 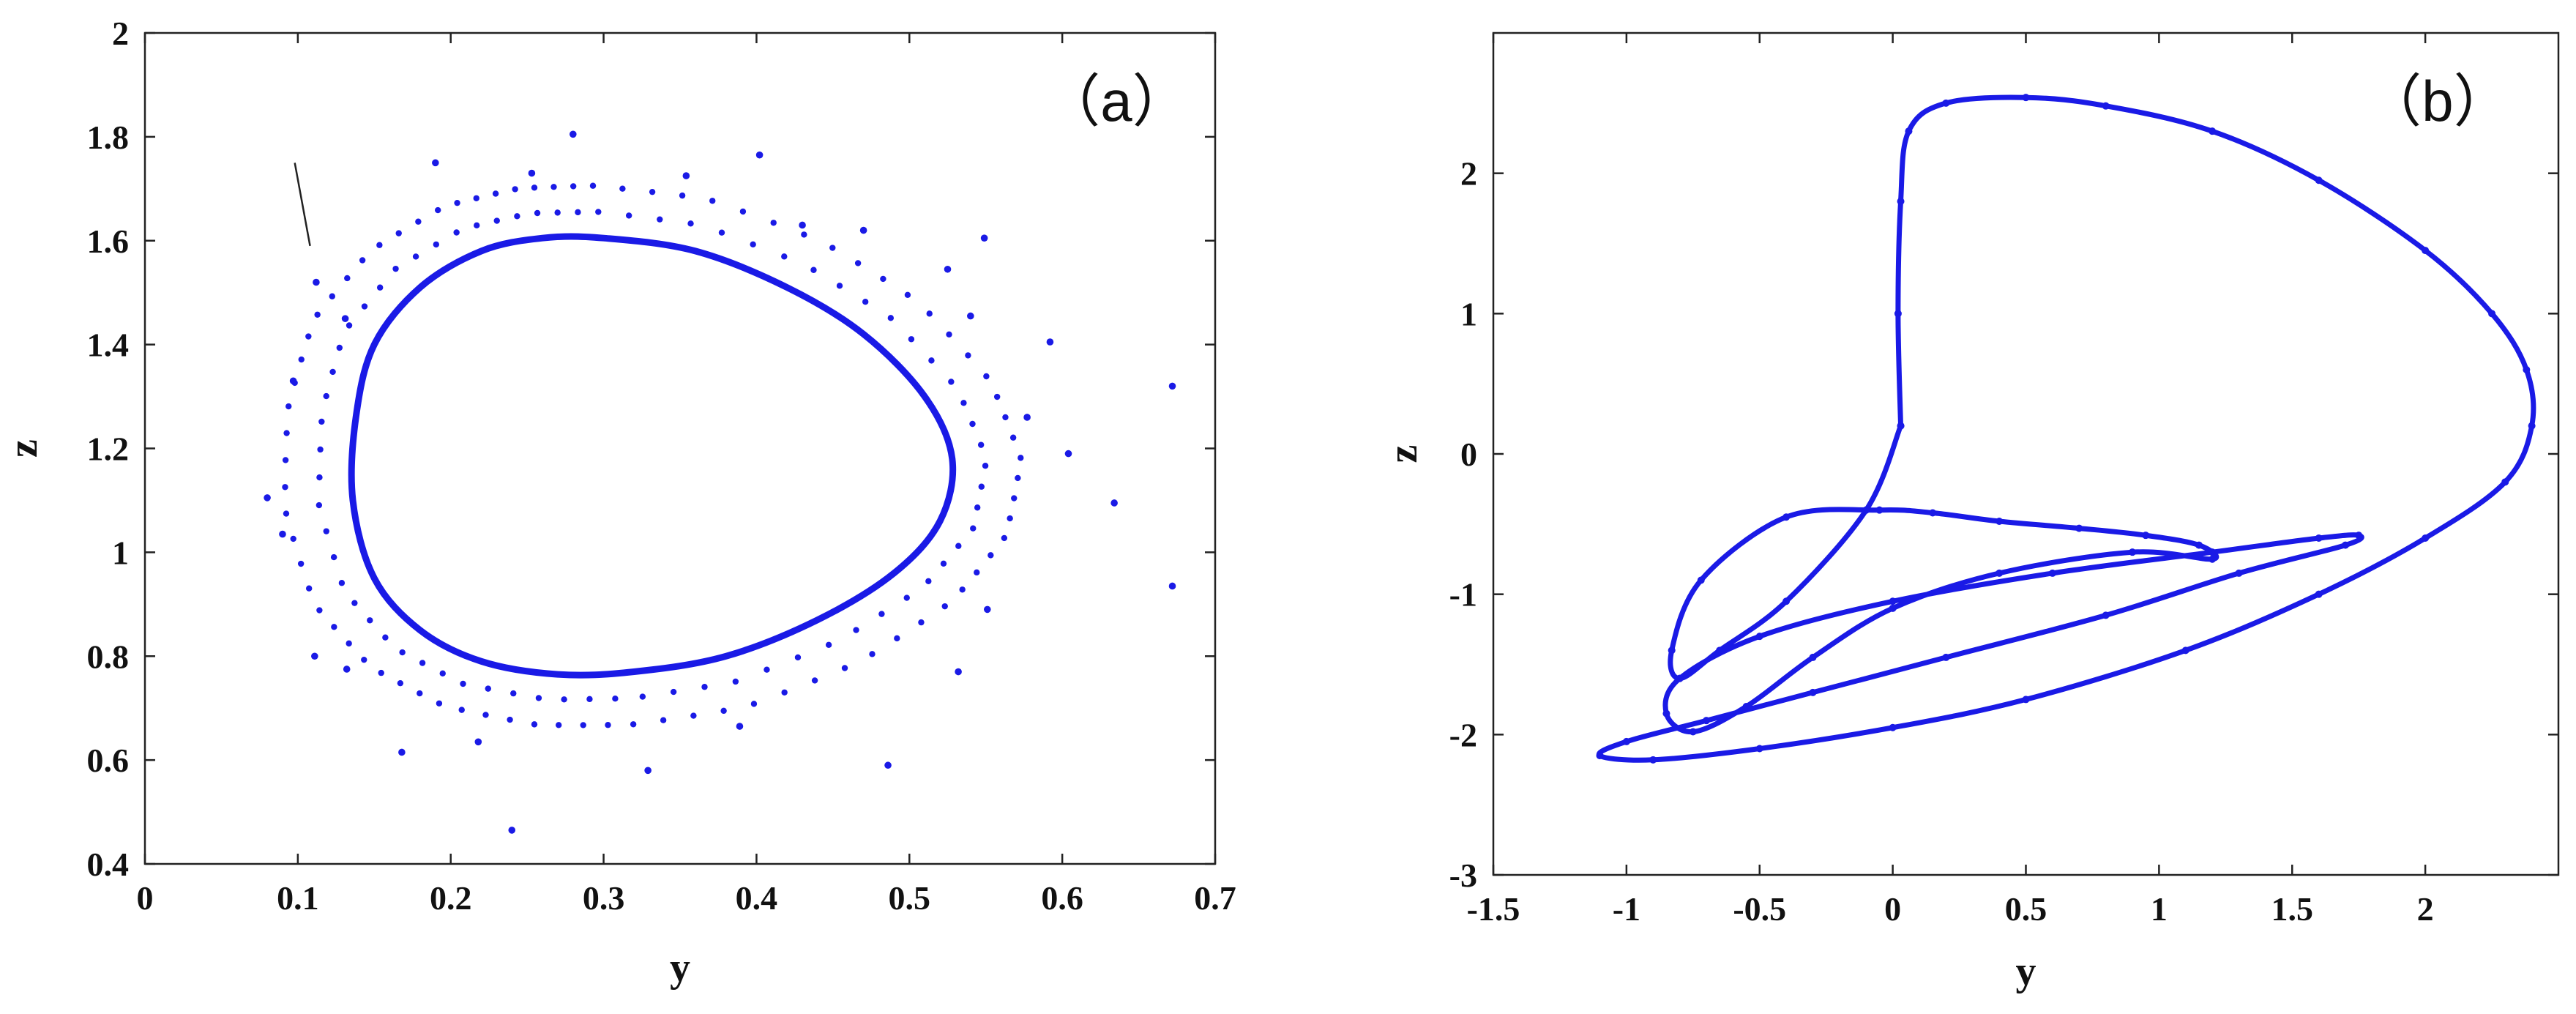 I want to click on panel-label: （a）, so click(x=1116, y=101).